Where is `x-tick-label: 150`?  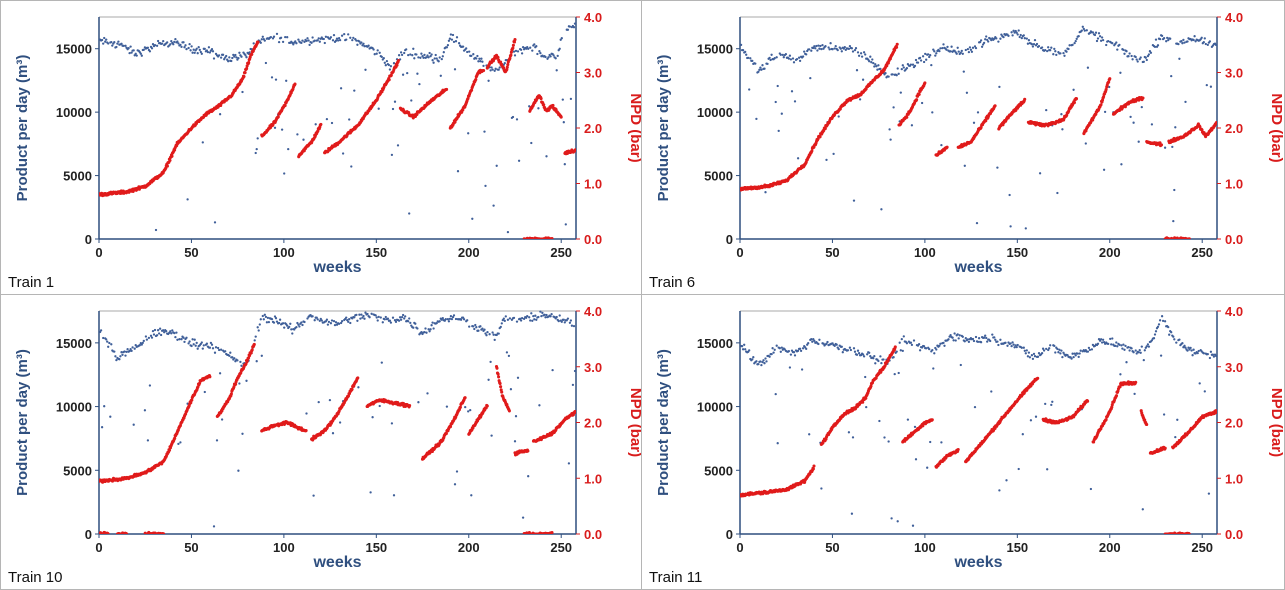
x-tick-label: 150 is located at coordinates (1017, 252).